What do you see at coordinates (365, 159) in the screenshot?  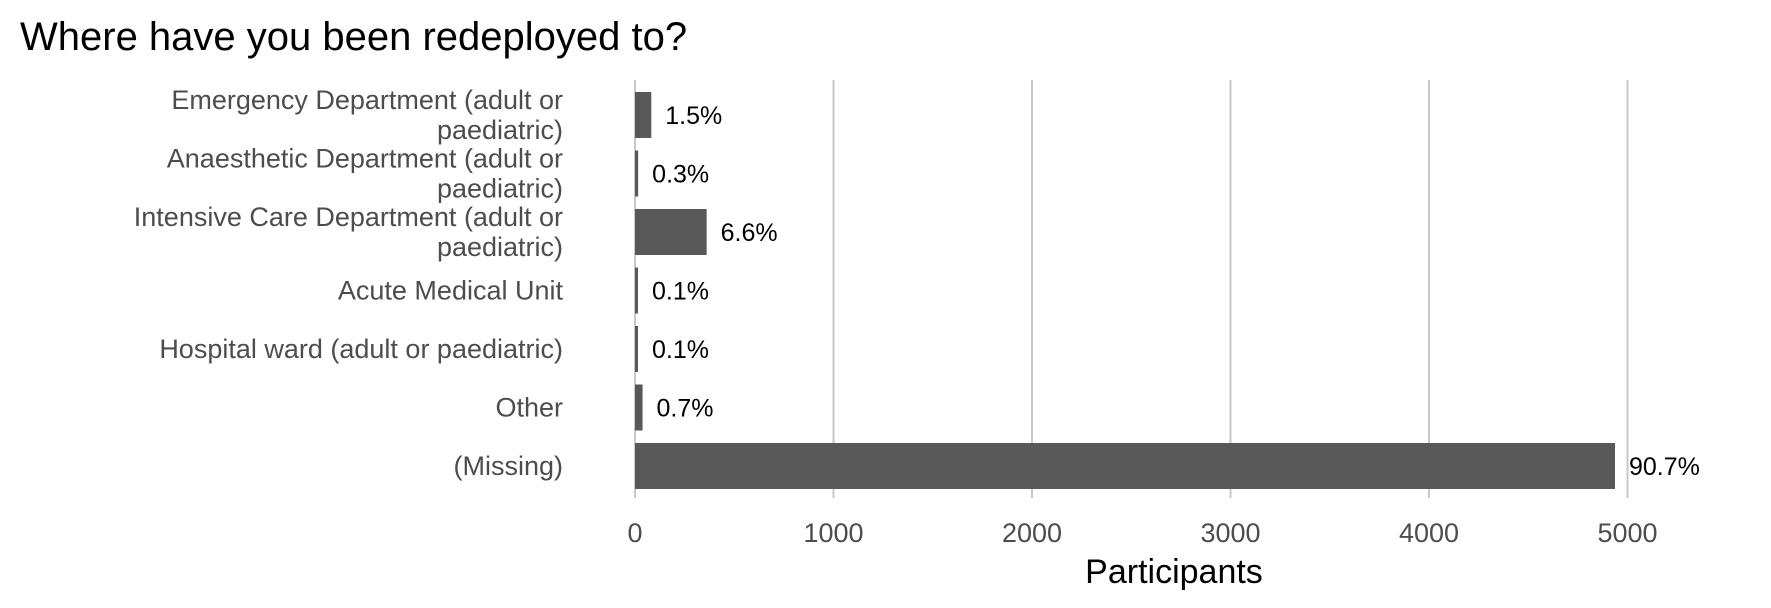 I see `category-label-line: Anaesthetic Department (adult or` at bounding box center [365, 159].